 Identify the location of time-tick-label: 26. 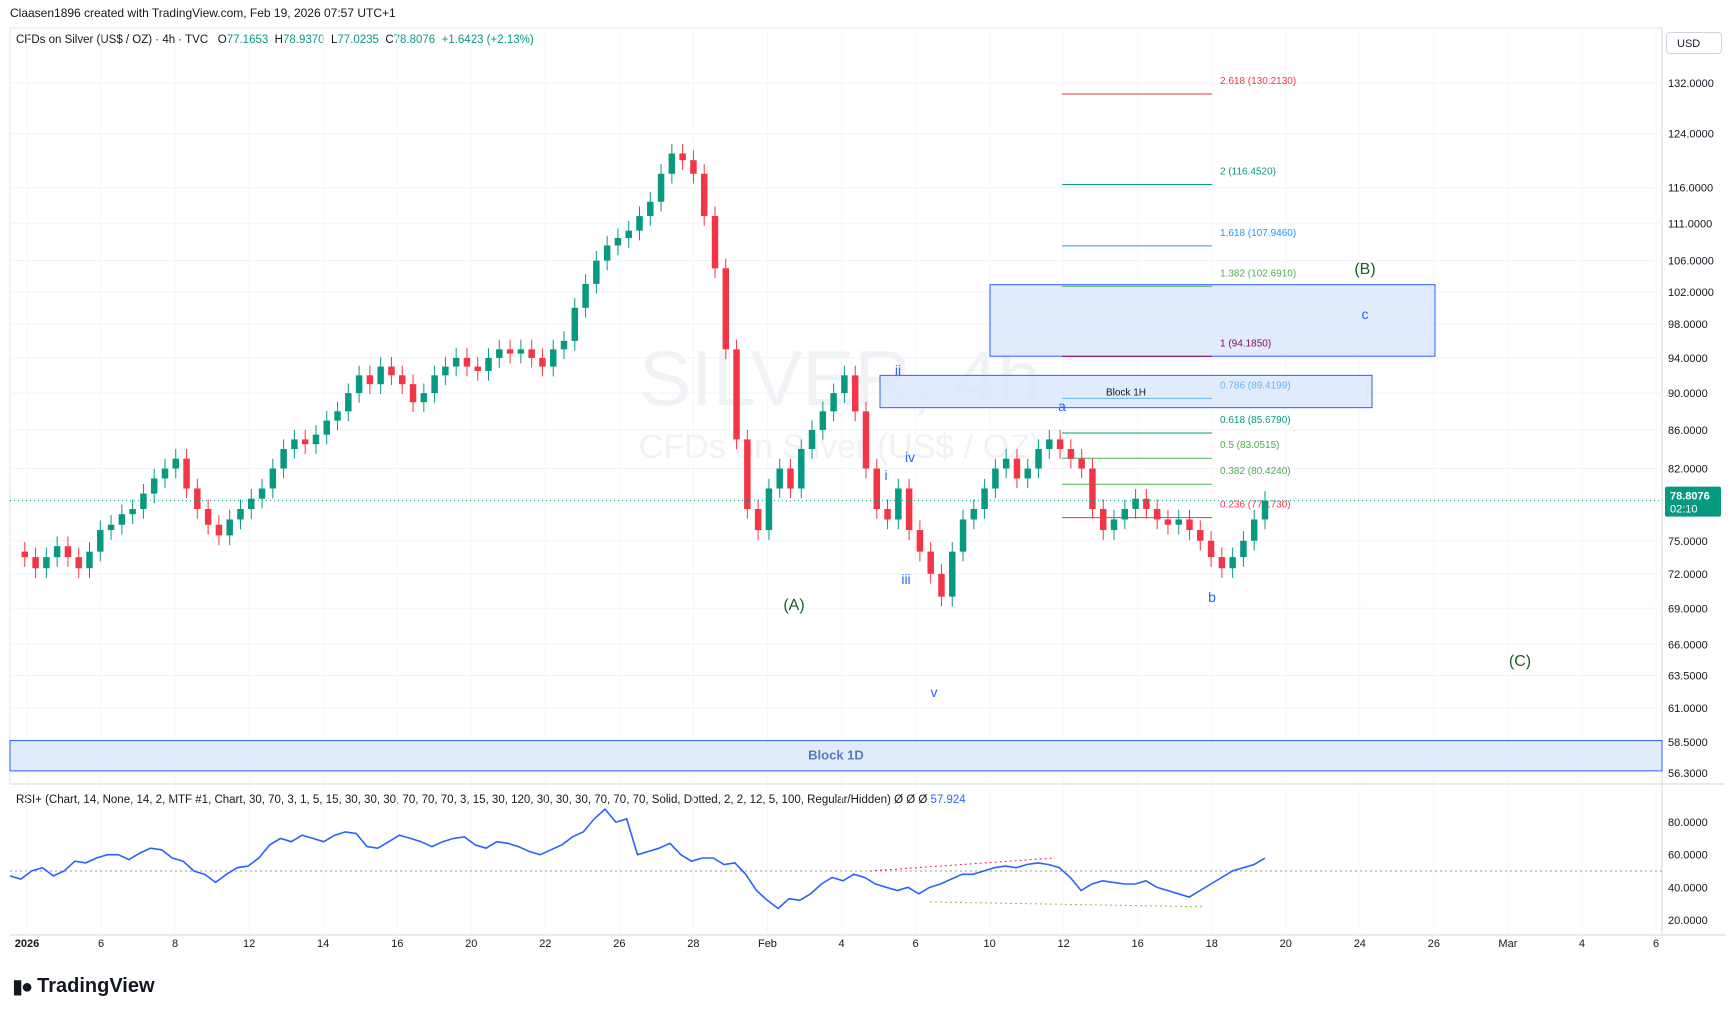
(619, 944).